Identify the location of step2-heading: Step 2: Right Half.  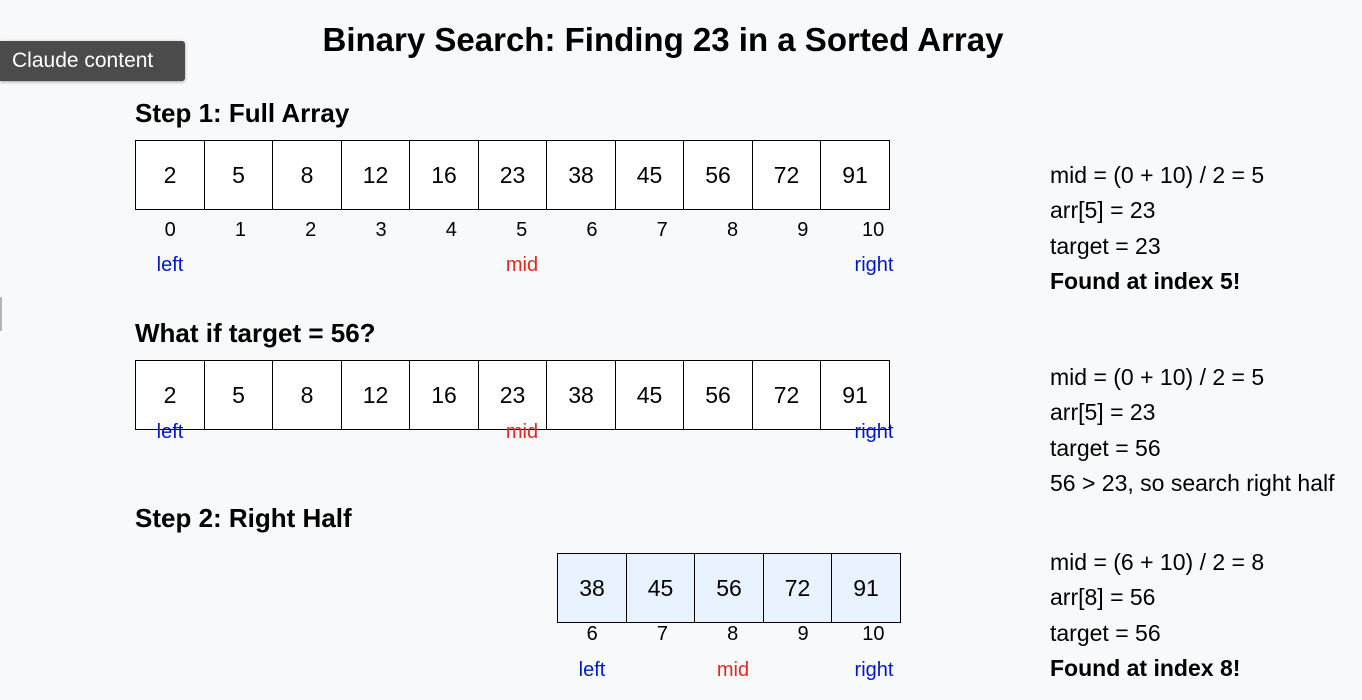
(243, 518).